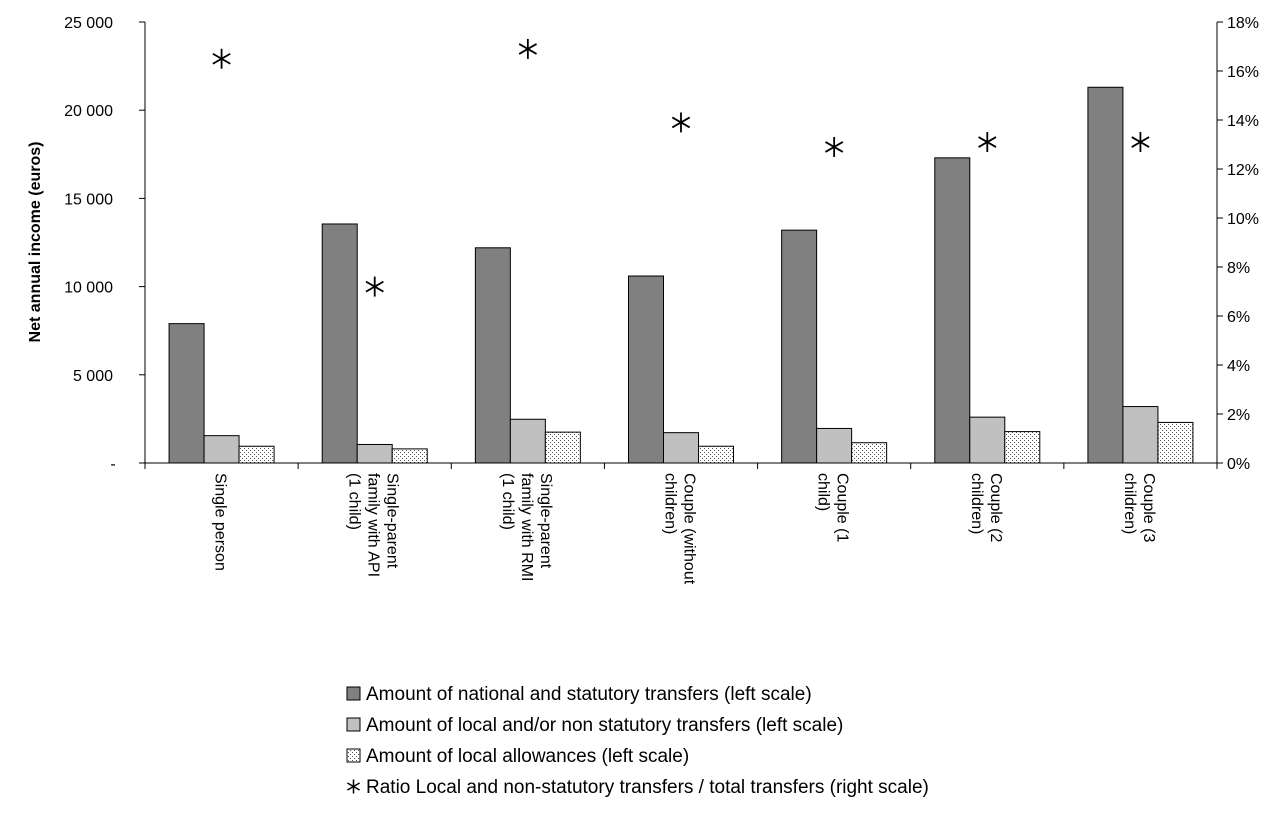  What do you see at coordinates (1243, 219) in the screenshot?
I see `y2-tick-label-5: 10%` at bounding box center [1243, 219].